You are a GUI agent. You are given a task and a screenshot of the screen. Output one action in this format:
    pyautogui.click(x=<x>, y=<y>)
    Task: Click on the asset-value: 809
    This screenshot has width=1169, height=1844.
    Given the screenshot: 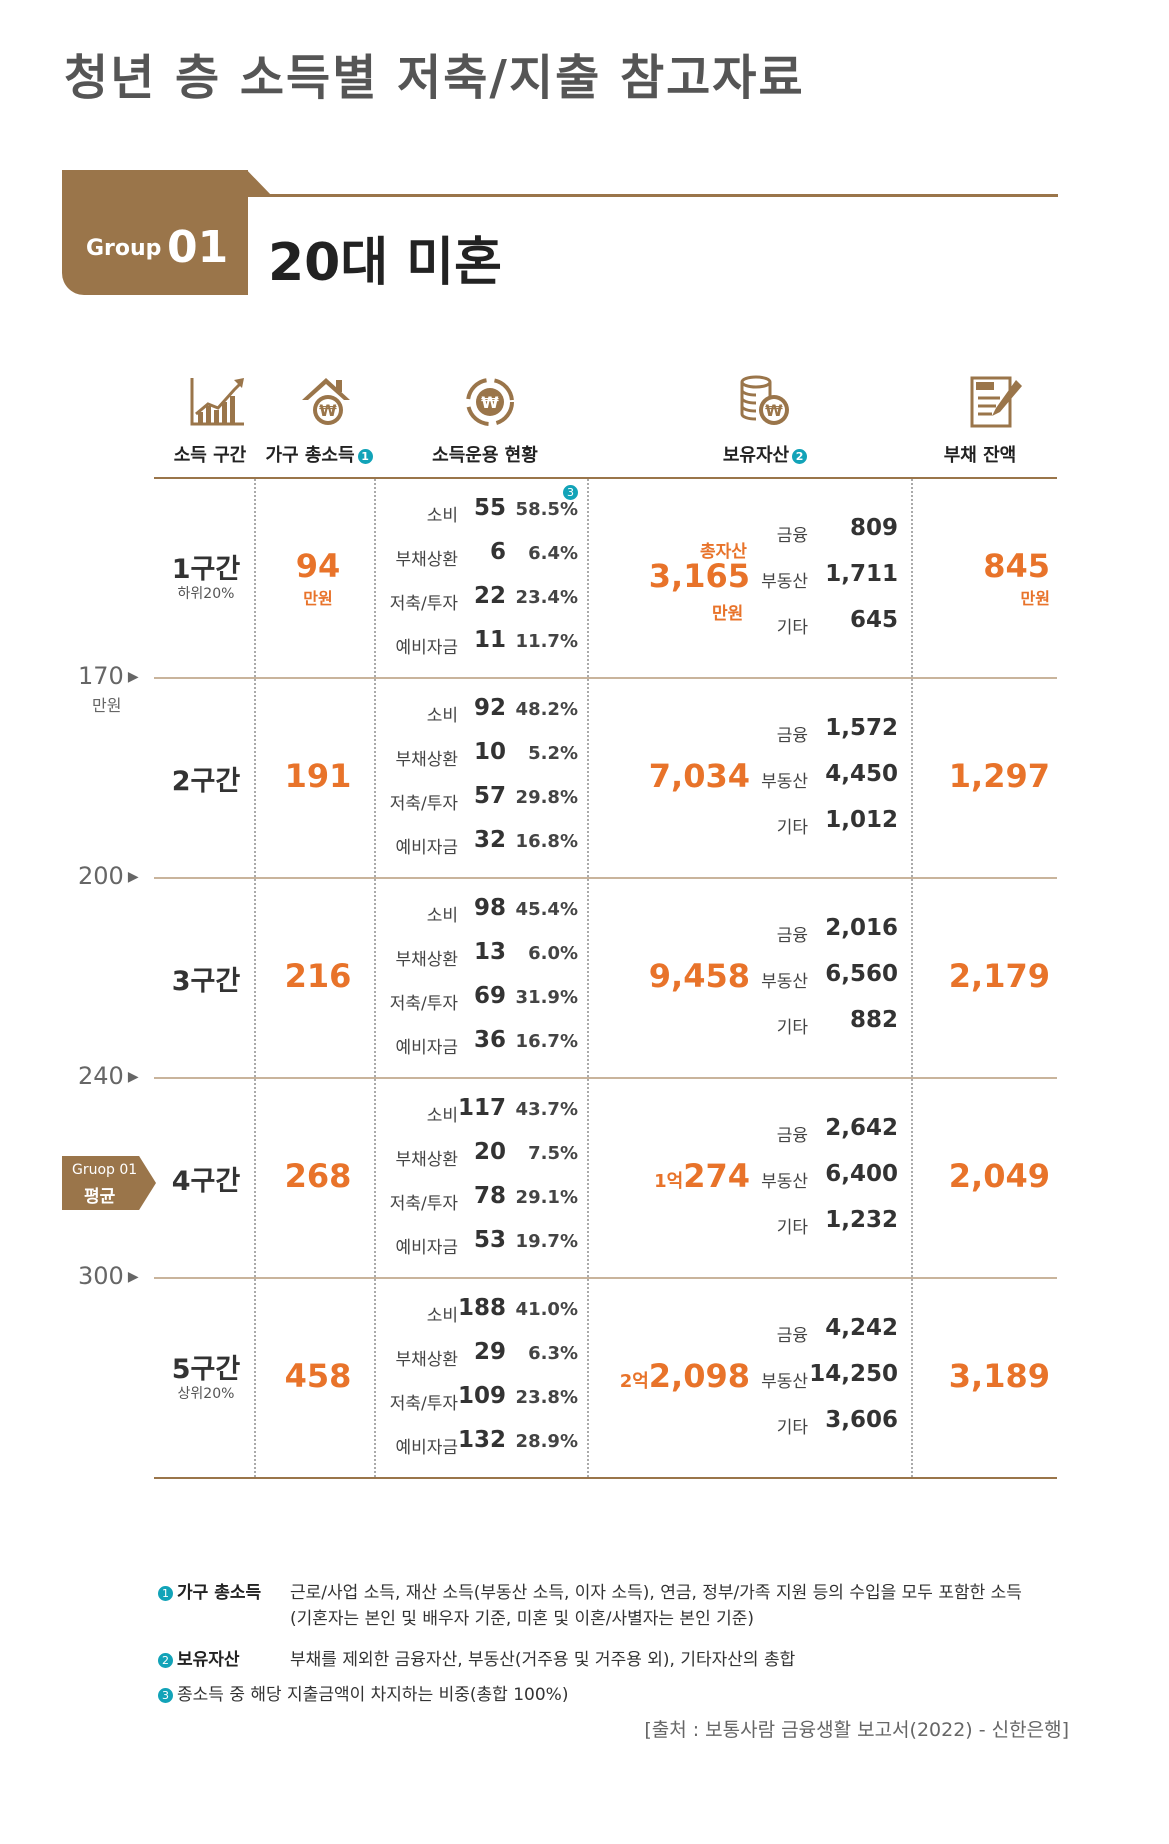 What is the action you would take?
    pyautogui.click(x=873, y=528)
    